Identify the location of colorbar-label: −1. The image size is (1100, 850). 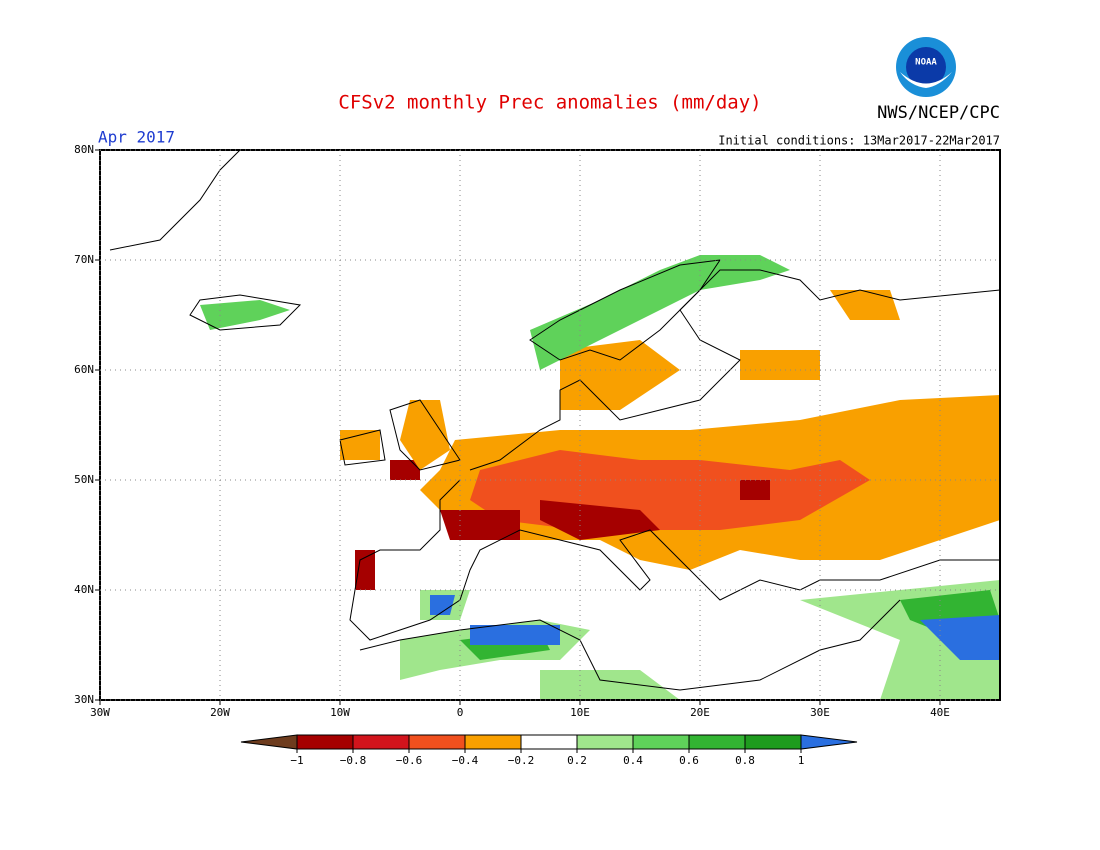
(296, 760).